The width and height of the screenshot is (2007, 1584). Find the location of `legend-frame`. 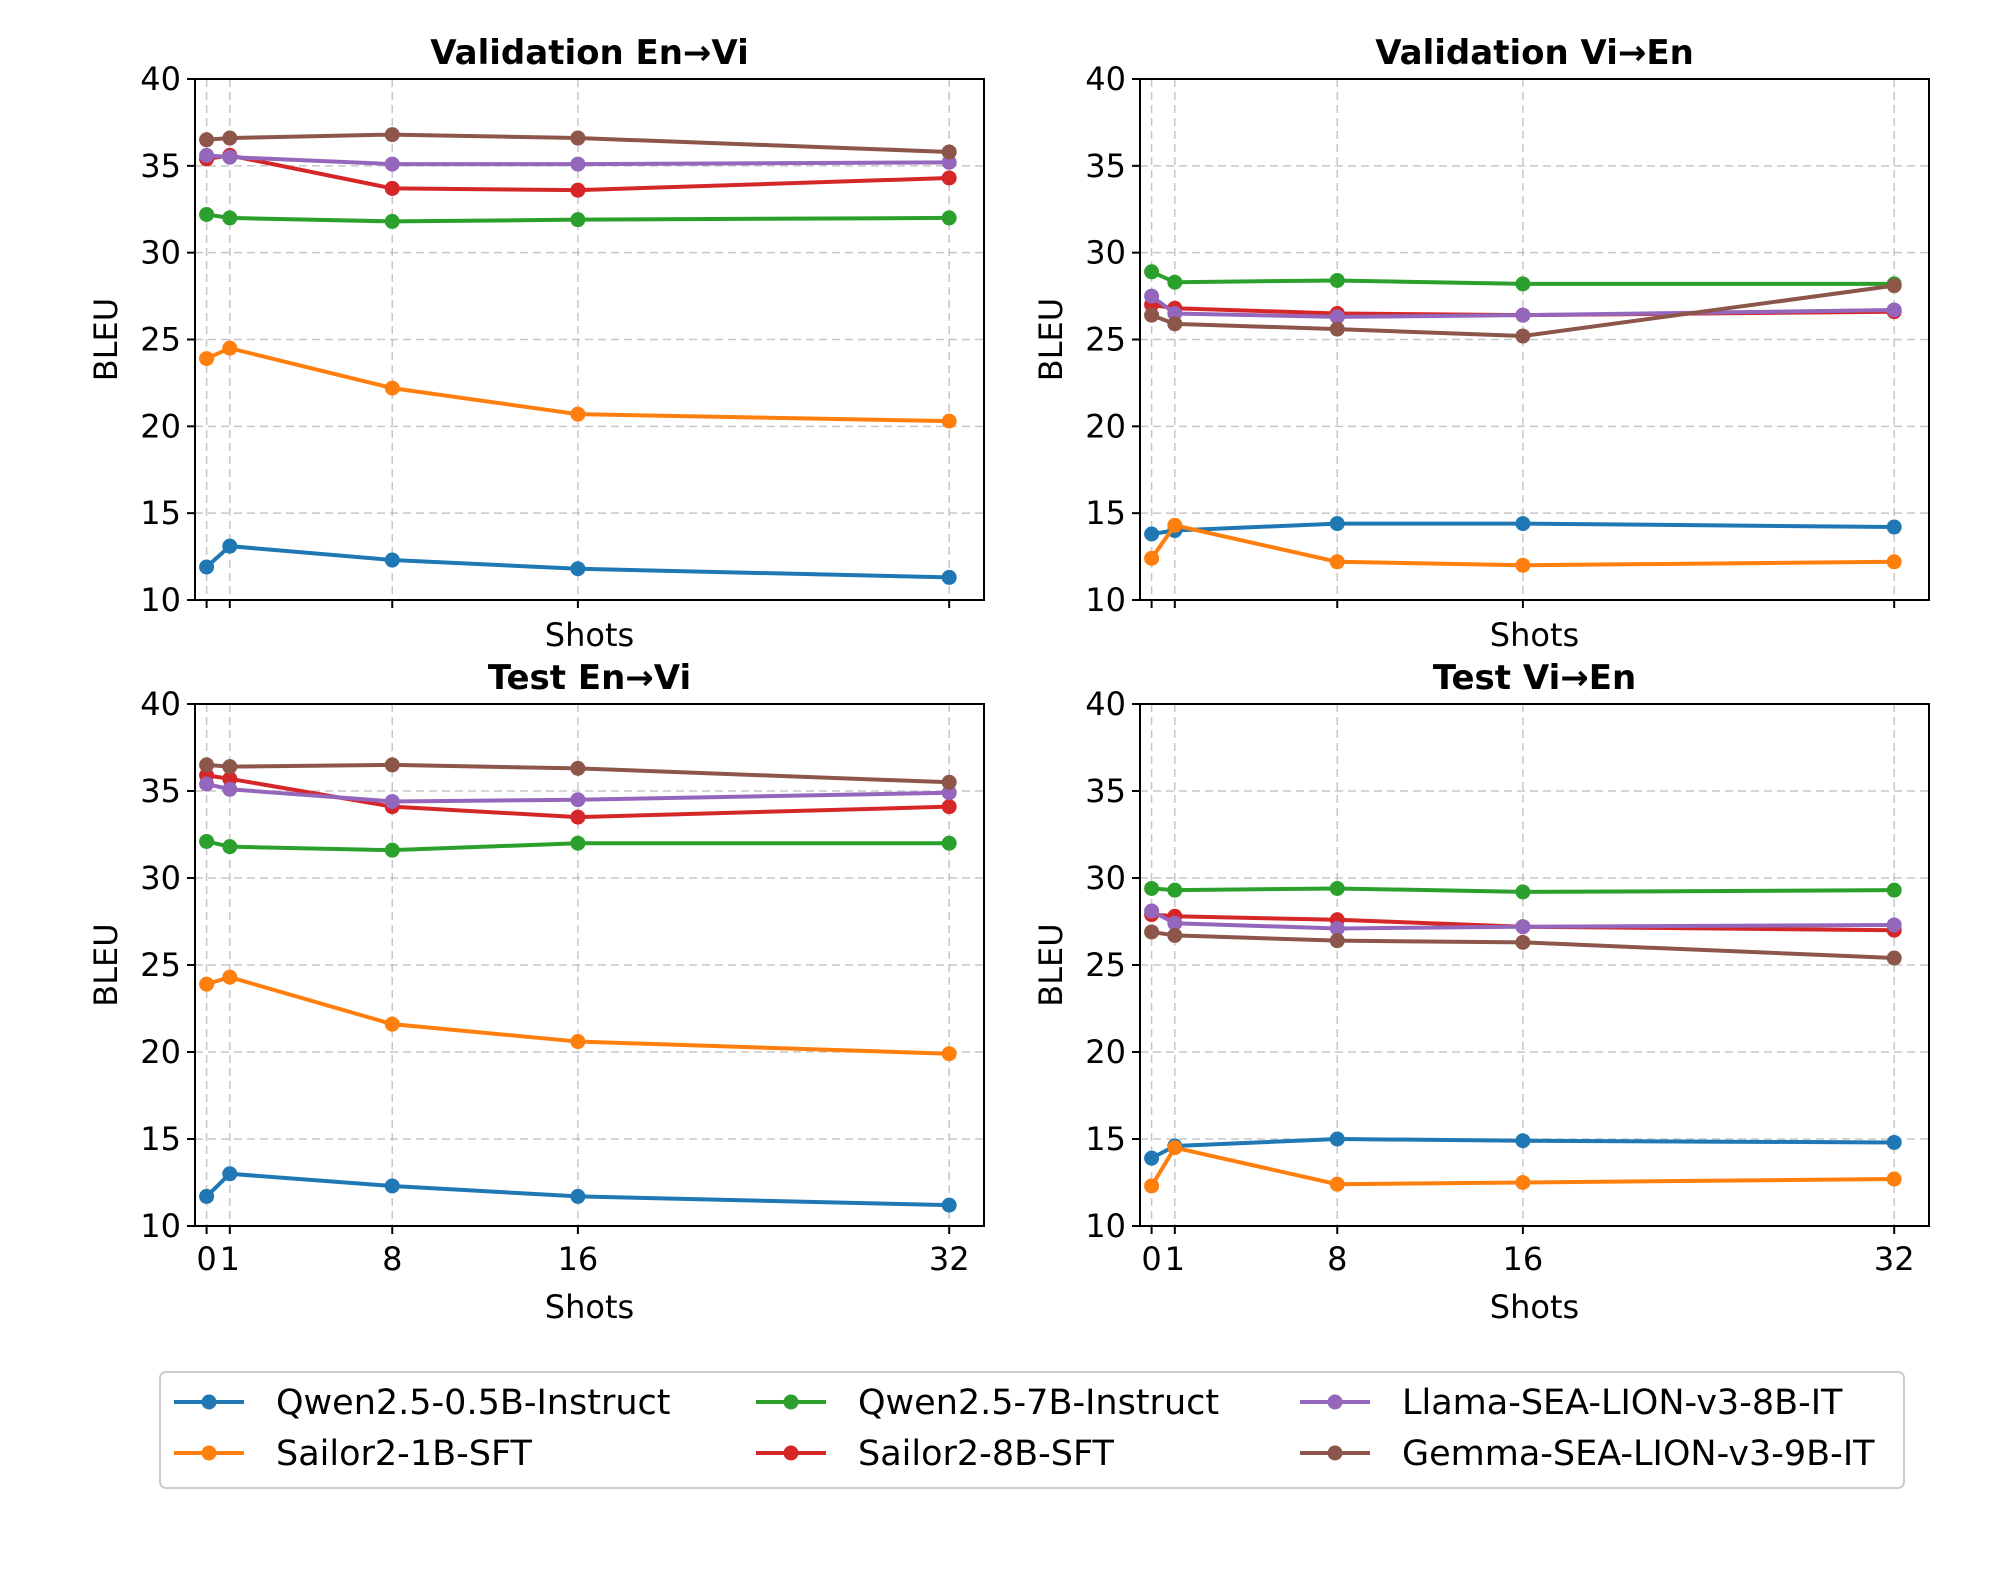

legend-frame is located at coordinates (1032, 1430).